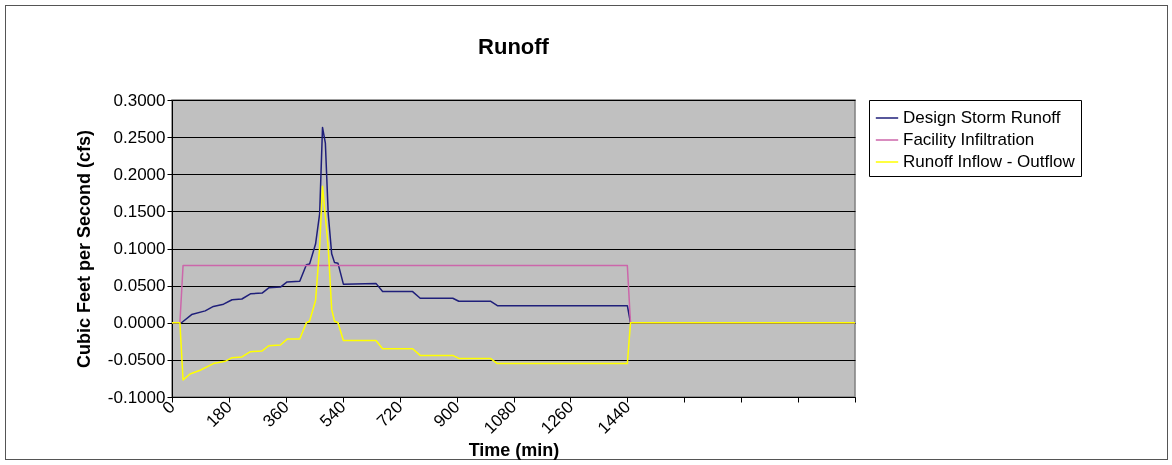  What do you see at coordinates (219, 414) in the screenshot?
I see `x-tick-label: 180` at bounding box center [219, 414].